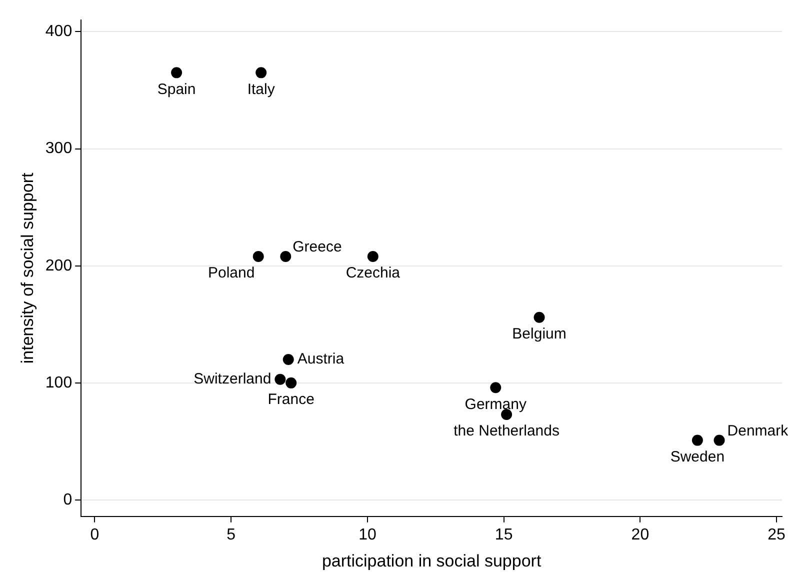  I want to click on annotation: Sweden, so click(697, 457).